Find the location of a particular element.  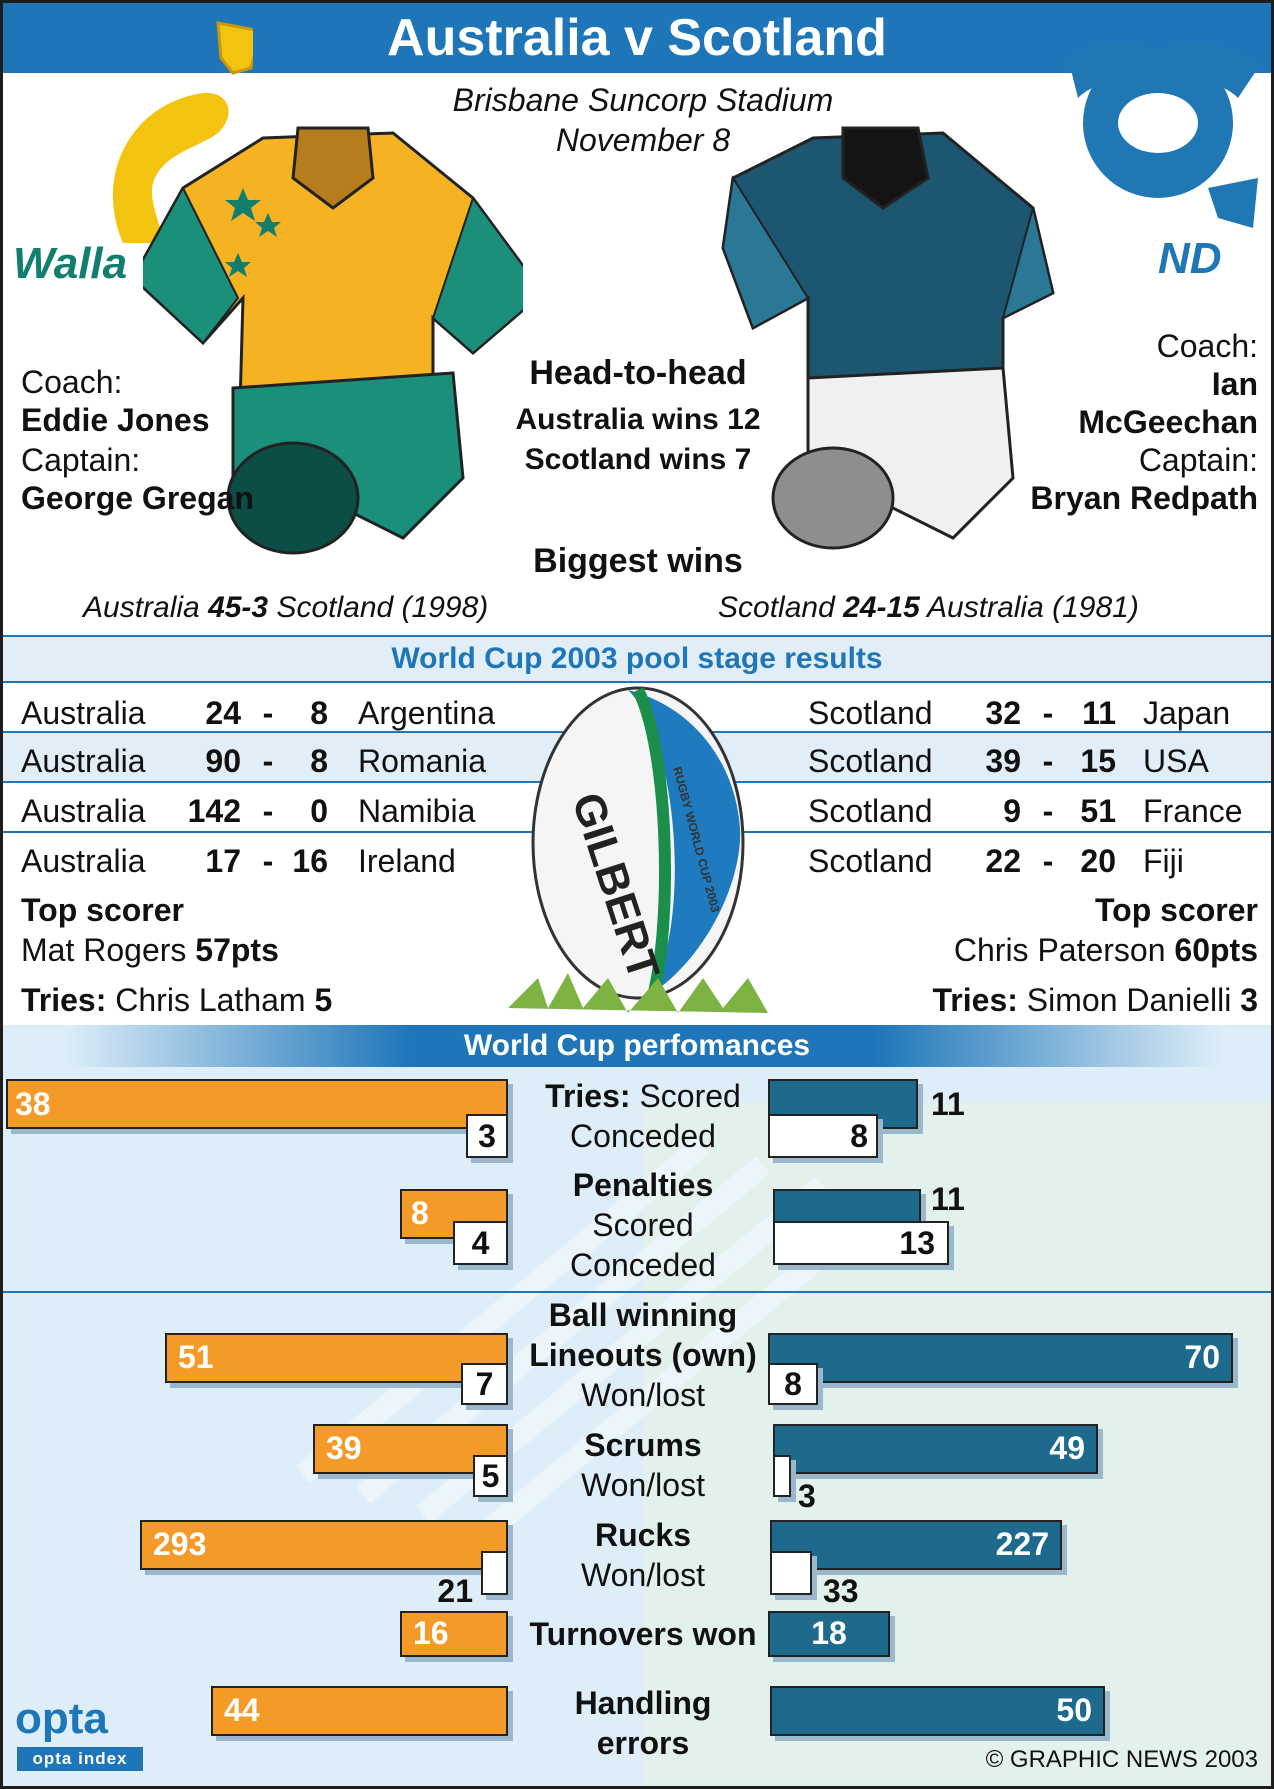

result-score-2: 15 is located at coordinates (1098, 761).